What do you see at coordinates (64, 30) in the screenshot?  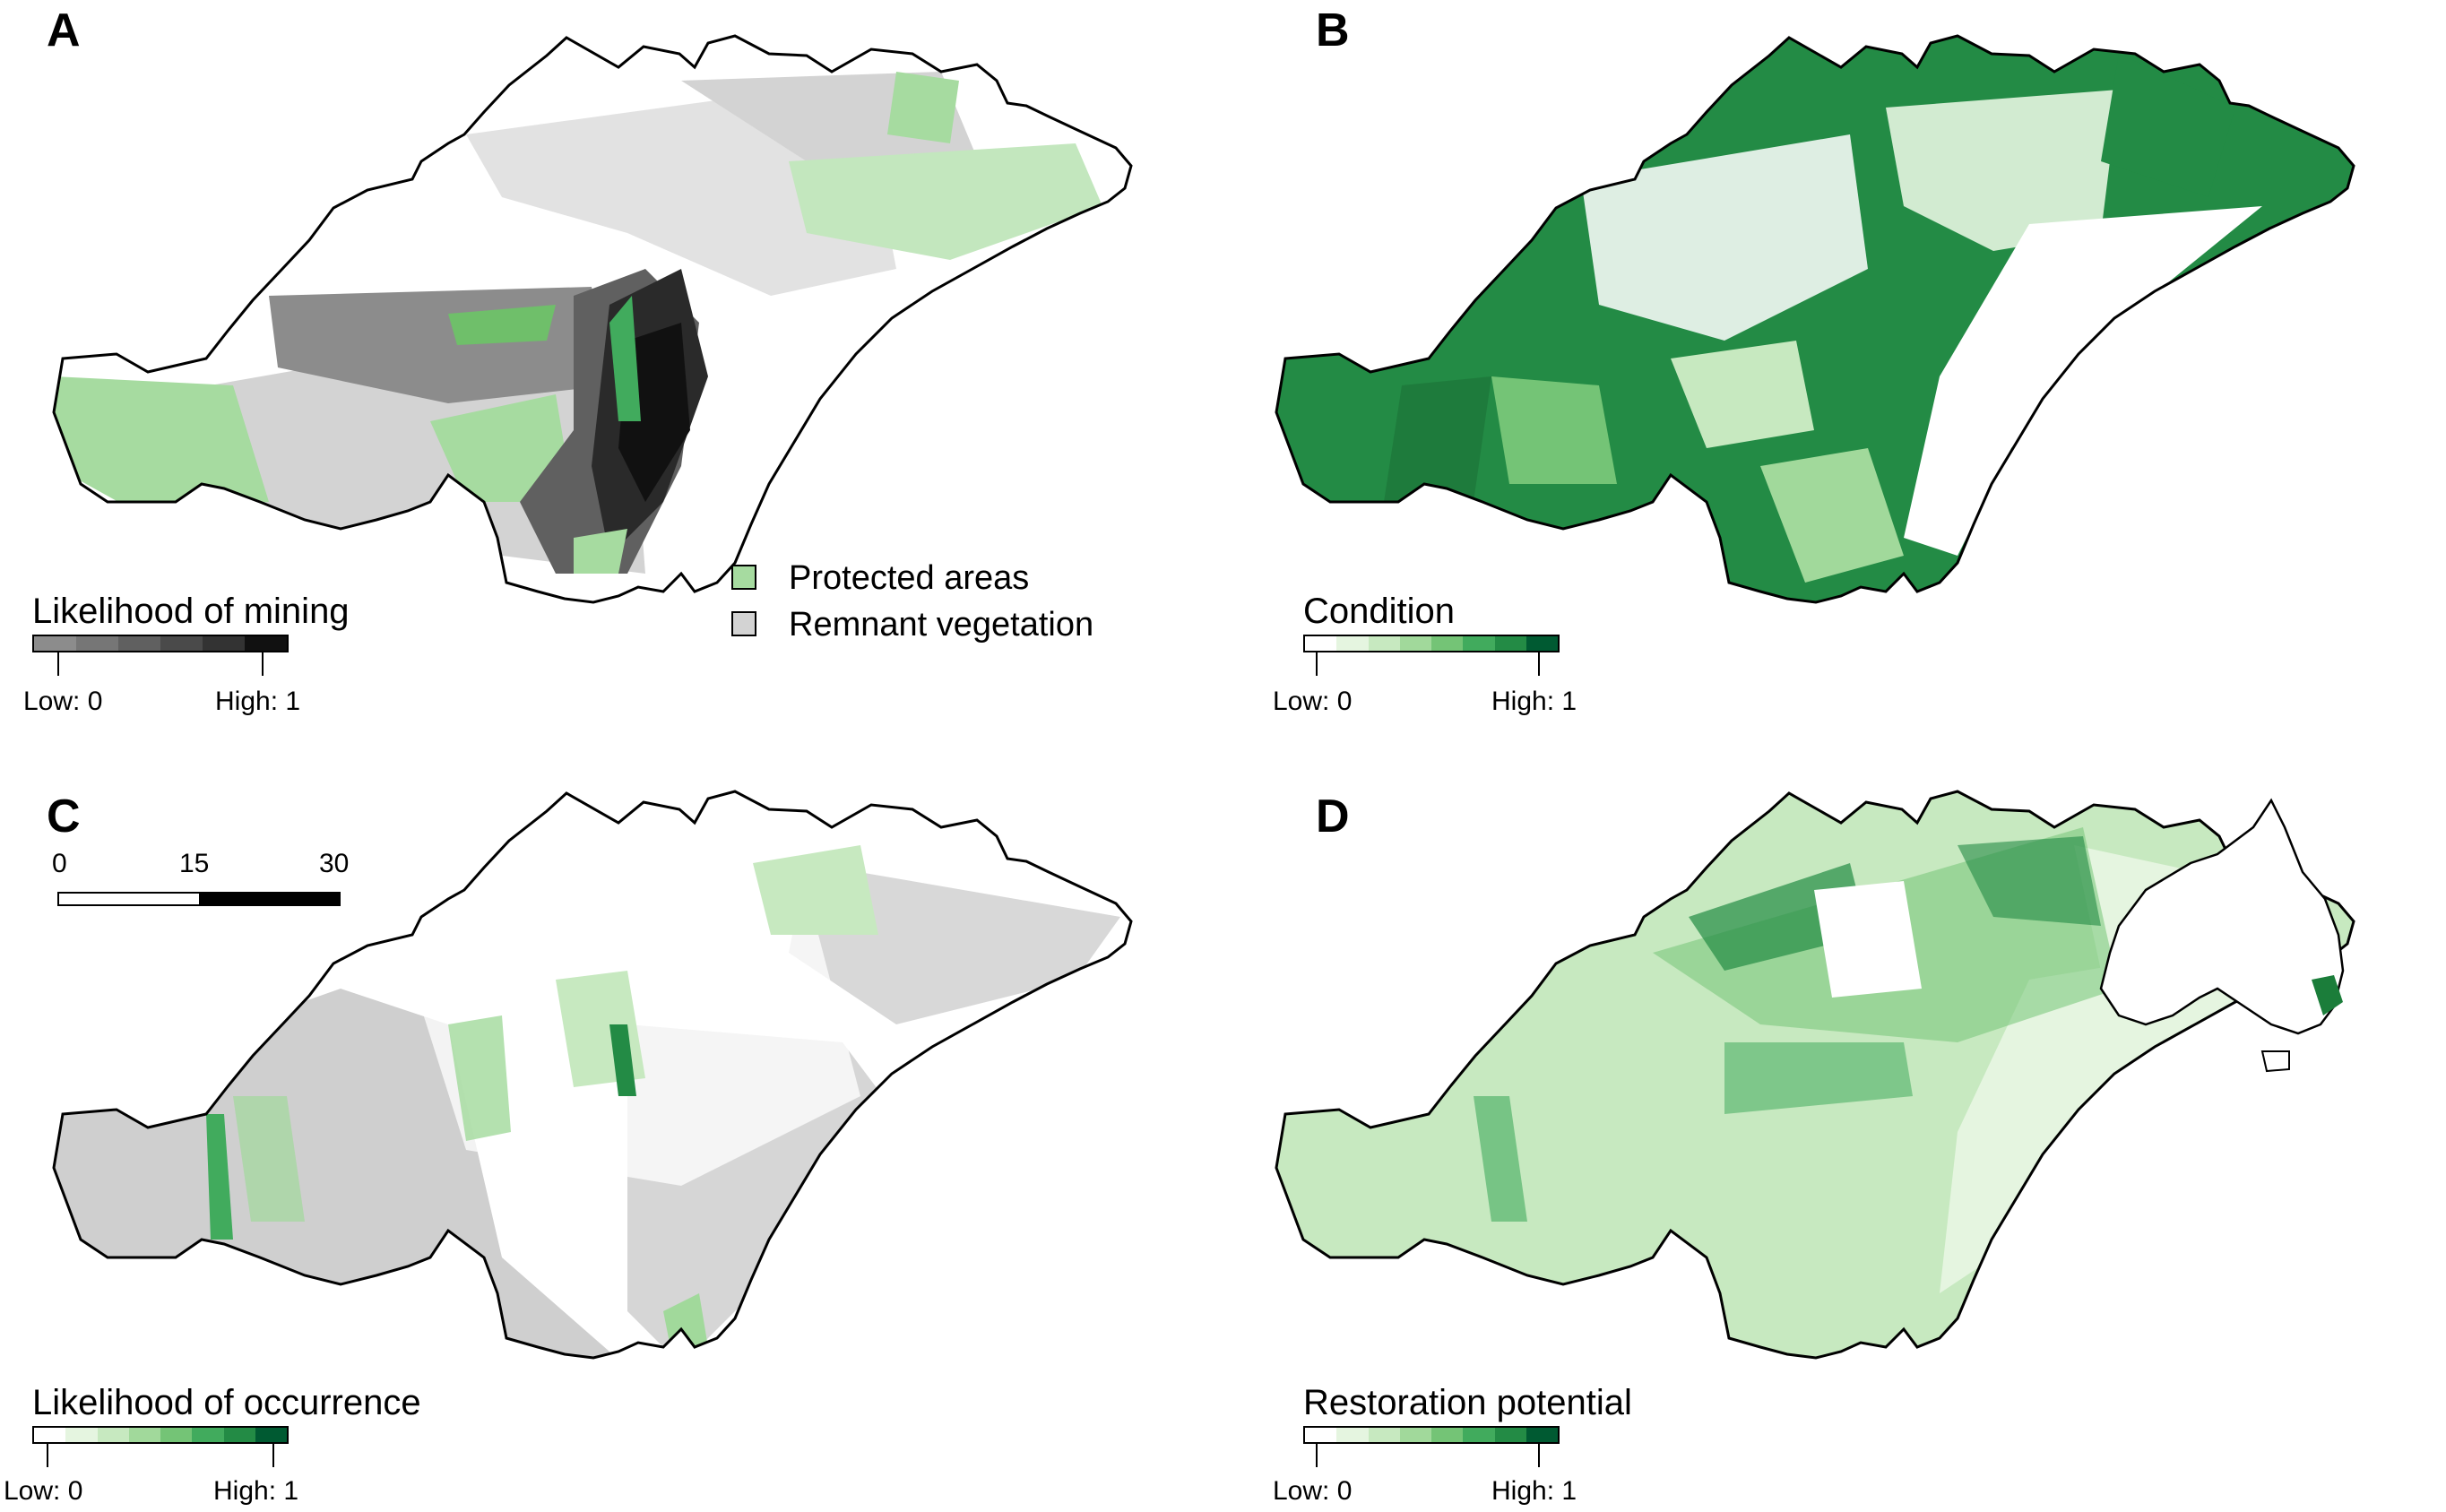 I see `panel-label: A` at bounding box center [64, 30].